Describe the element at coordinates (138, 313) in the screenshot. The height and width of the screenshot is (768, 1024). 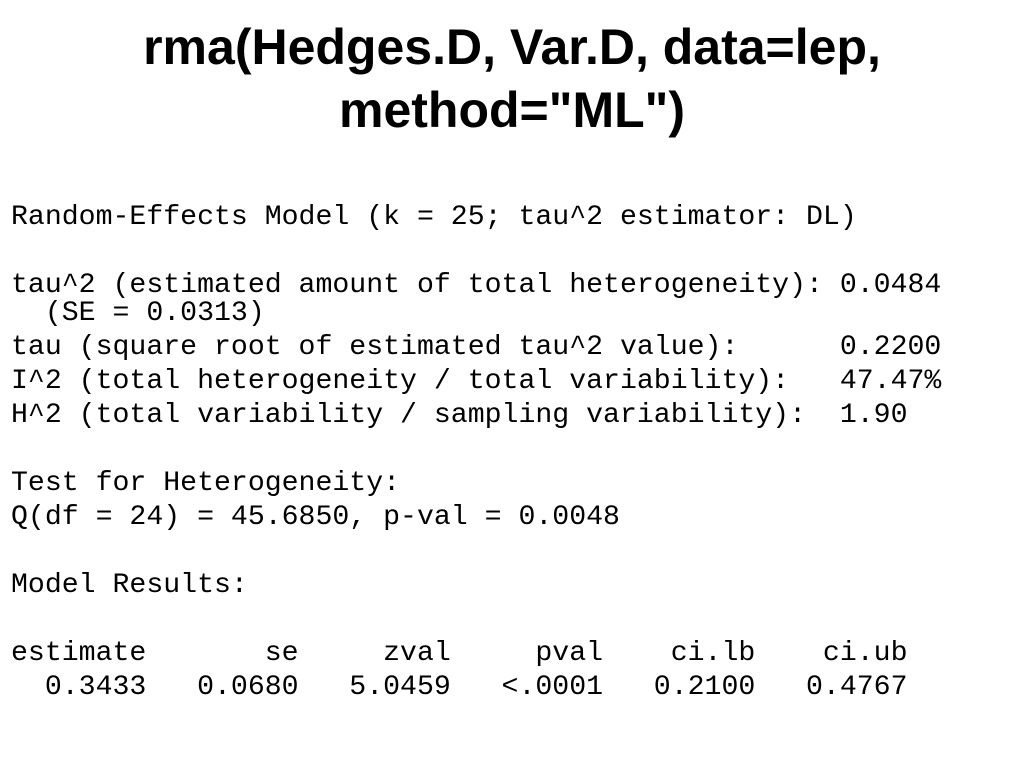
I see `output-line: (SE = 0.0313)` at that location.